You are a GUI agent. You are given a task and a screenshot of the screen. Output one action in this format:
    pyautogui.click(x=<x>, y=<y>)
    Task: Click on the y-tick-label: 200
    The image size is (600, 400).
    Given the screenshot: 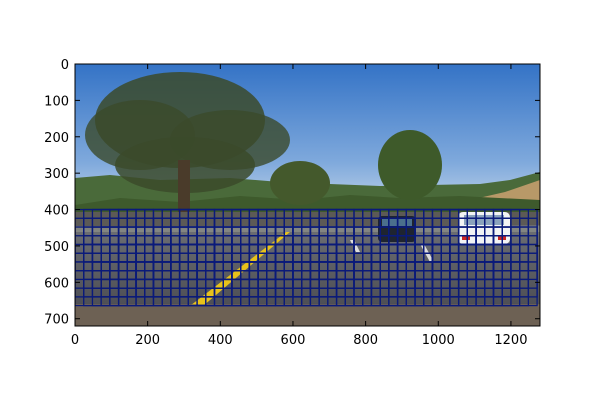 What is the action you would take?
    pyautogui.click(x=56, y=138)
    